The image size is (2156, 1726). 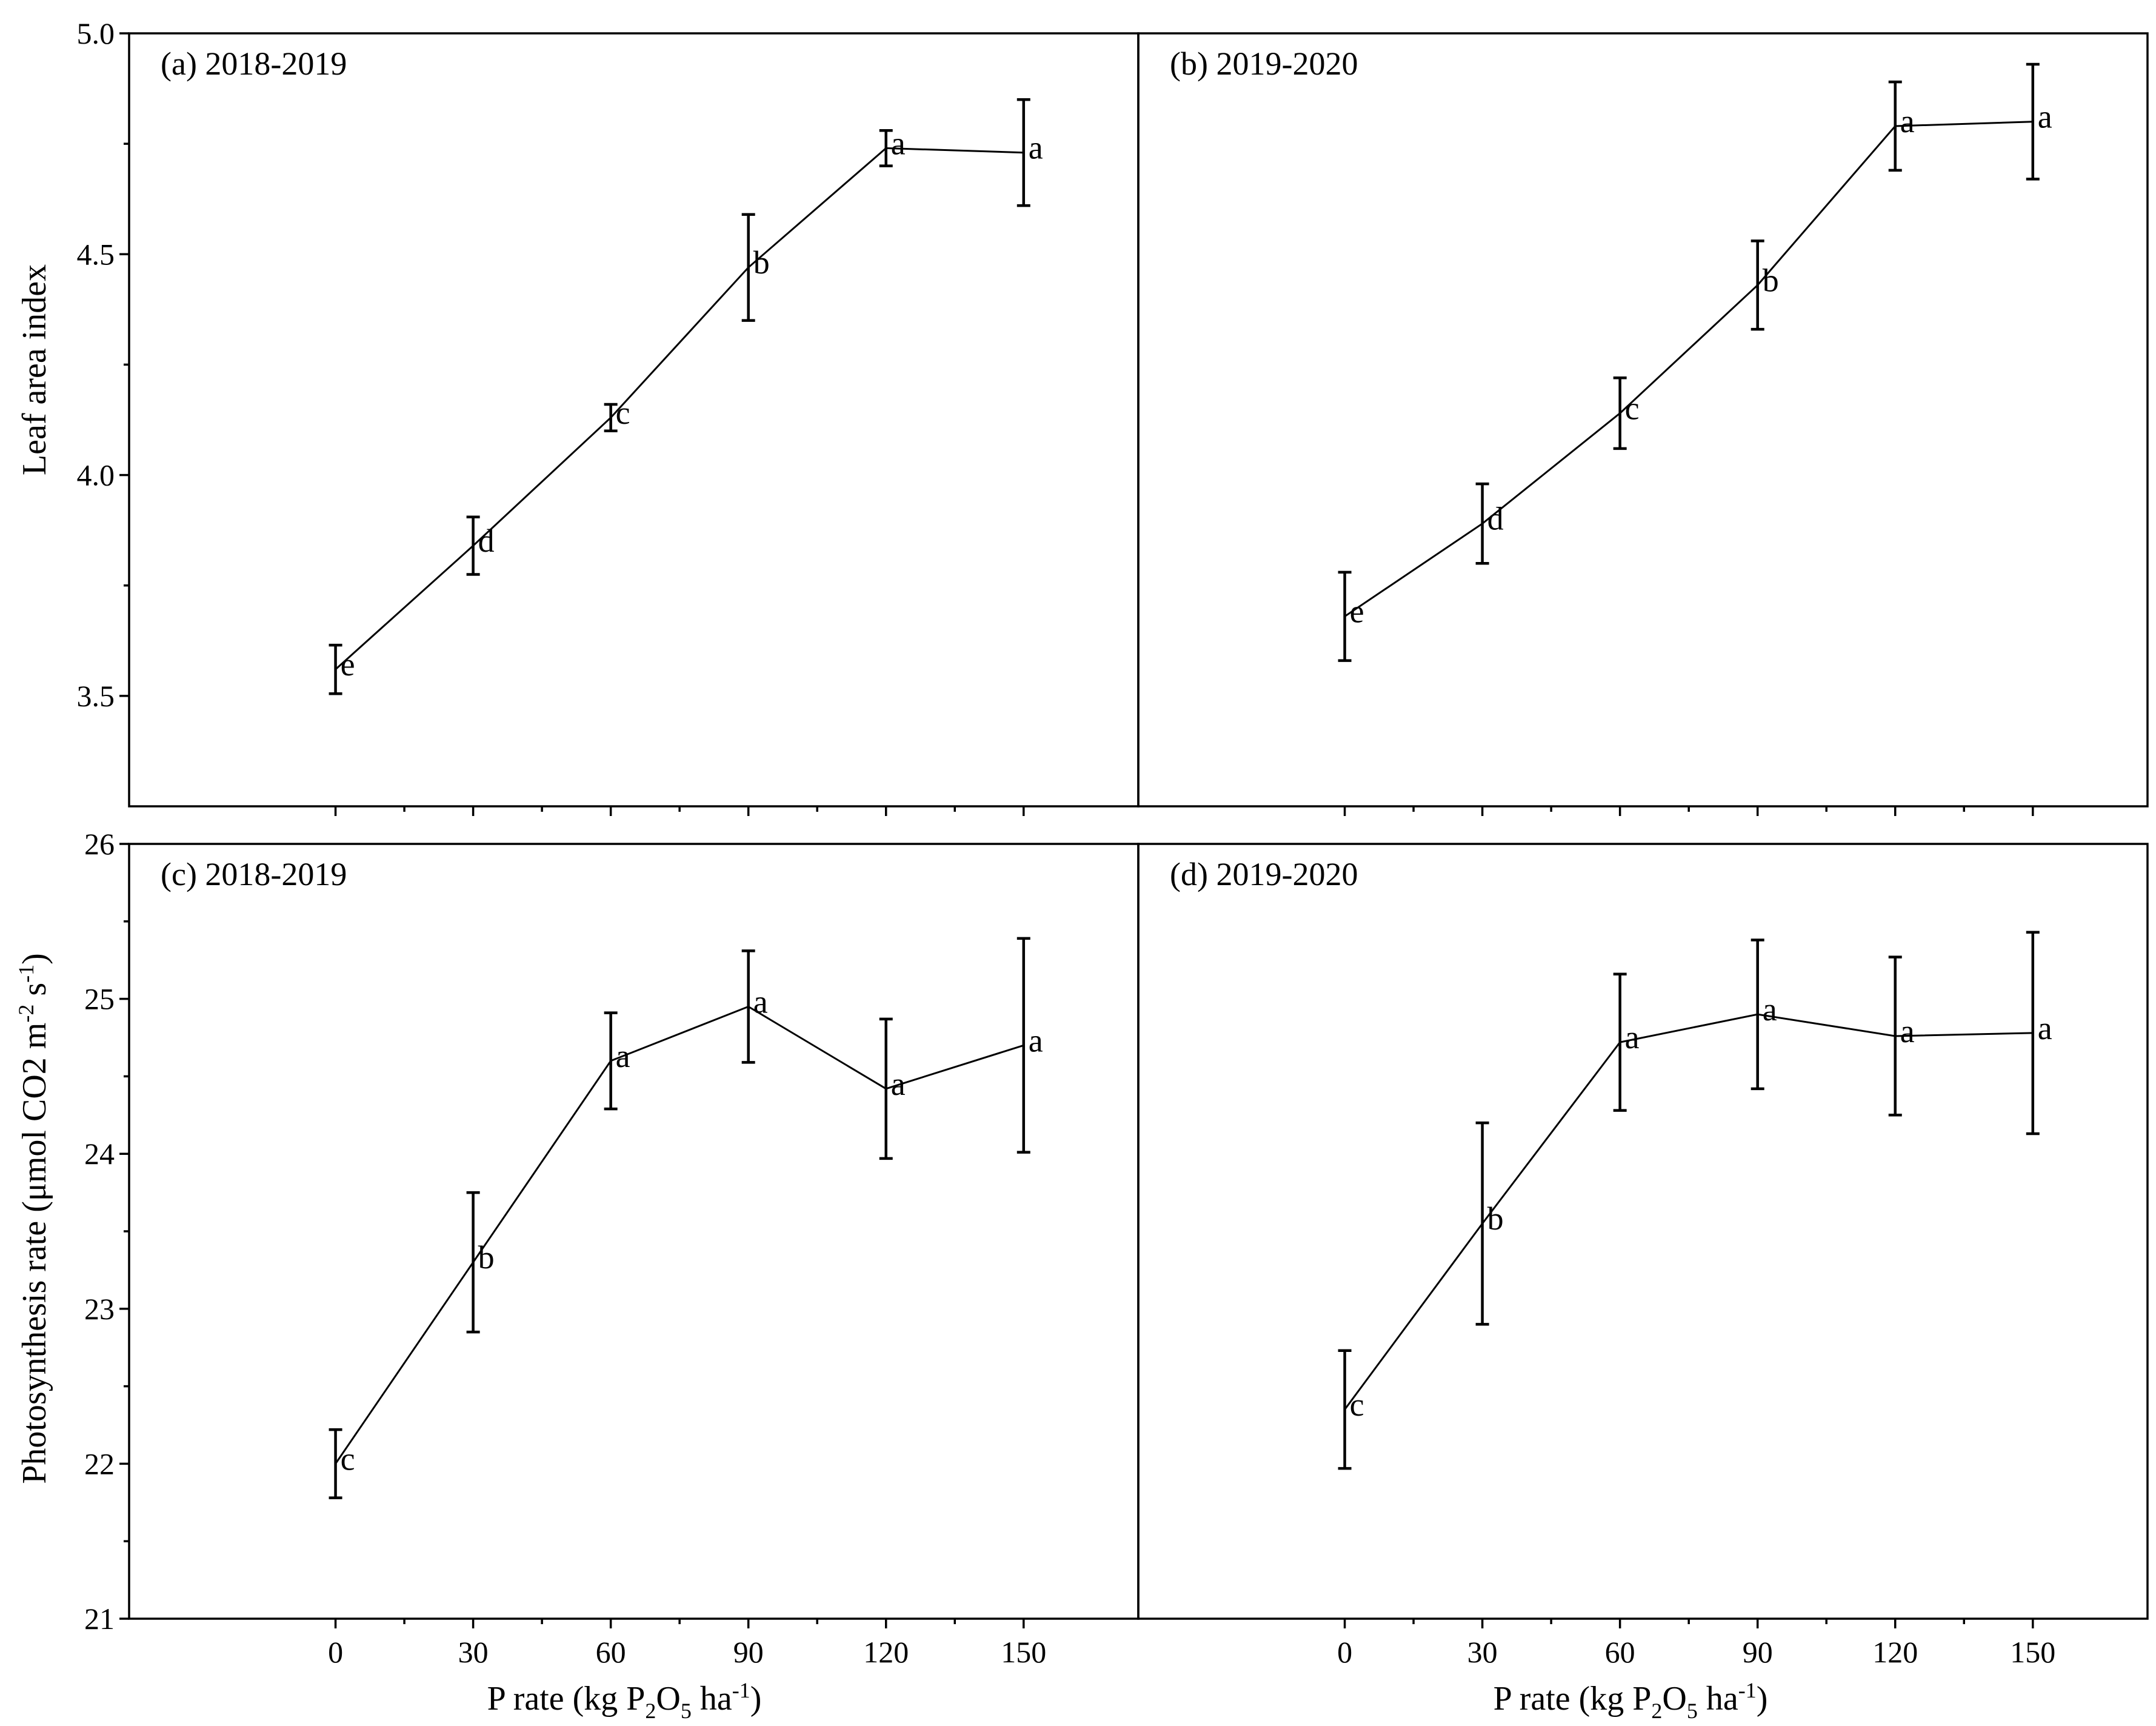 What do you see at coordinates (1688, 369) in the screenshot?
I see `series-line-b` at bounding box center [1688, 369].